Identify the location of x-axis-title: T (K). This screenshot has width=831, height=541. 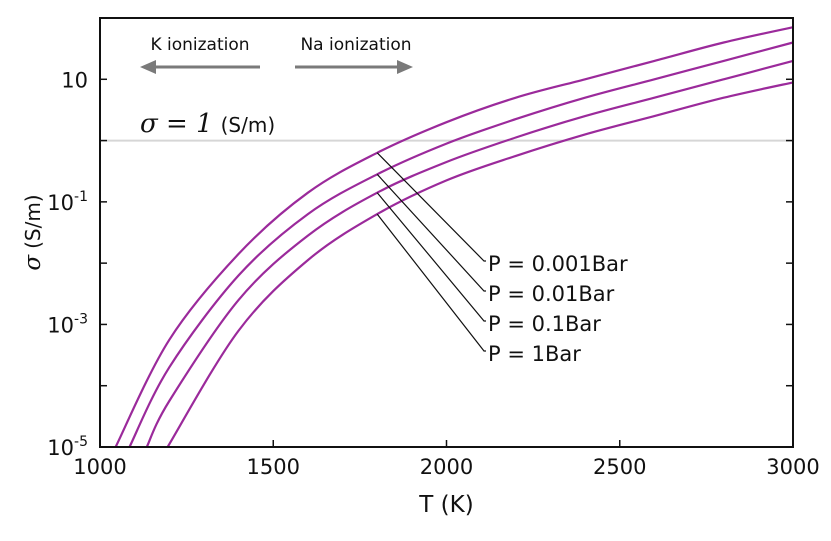
(445, 505).